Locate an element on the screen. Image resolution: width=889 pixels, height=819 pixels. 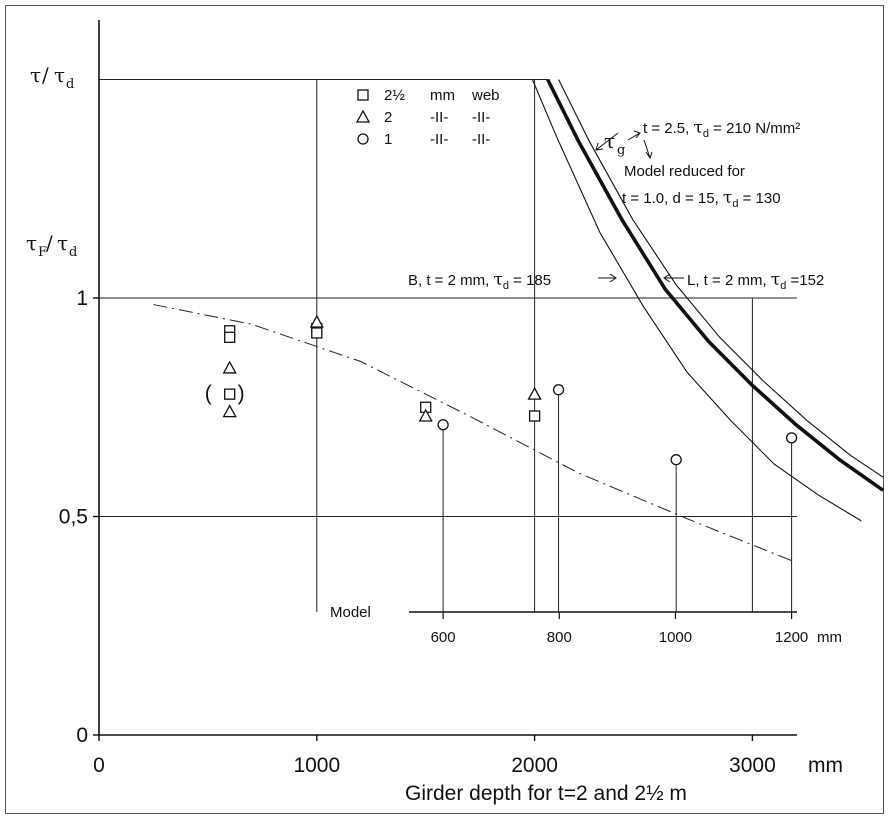
model-tick-label: 1200 is located at coordinates (791, 637).